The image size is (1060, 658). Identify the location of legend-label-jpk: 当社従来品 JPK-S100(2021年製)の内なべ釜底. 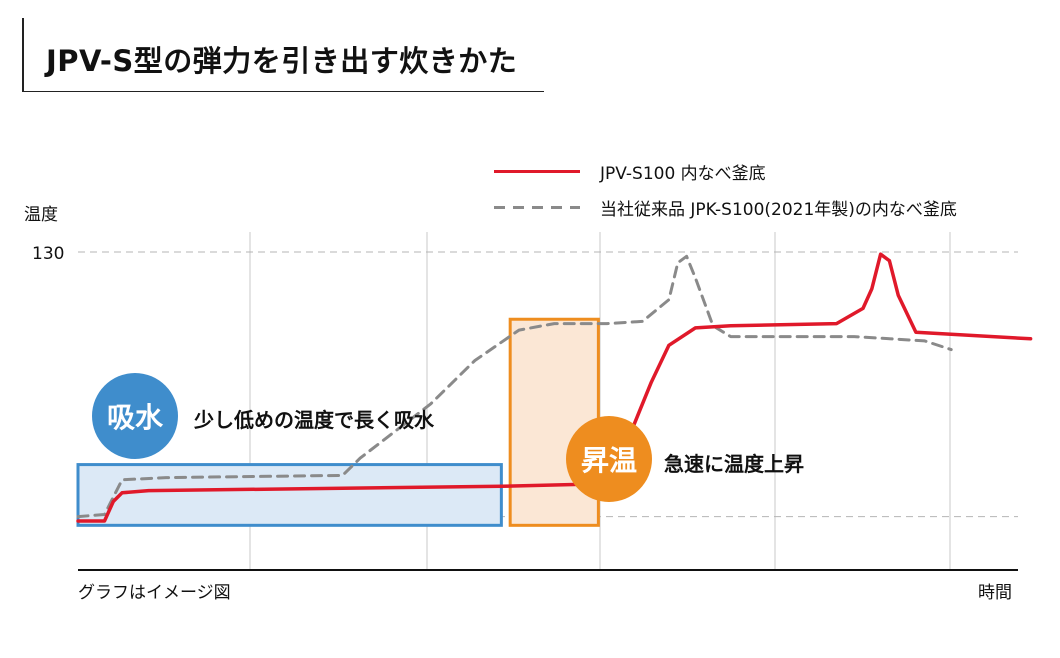
(778, 210).